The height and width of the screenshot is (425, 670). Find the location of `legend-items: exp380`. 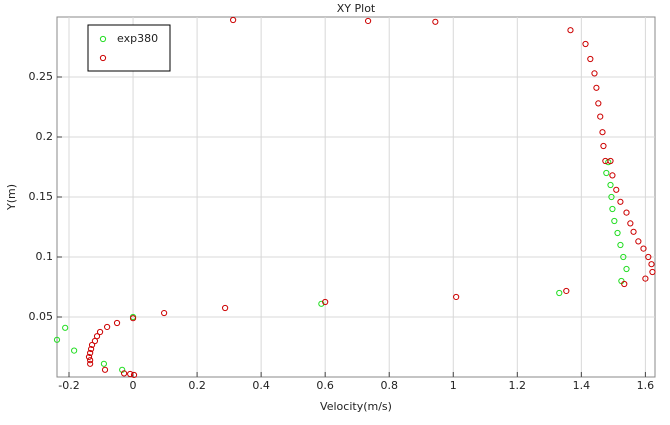

legend-items: exp380 is located at coordinates (128, 47).